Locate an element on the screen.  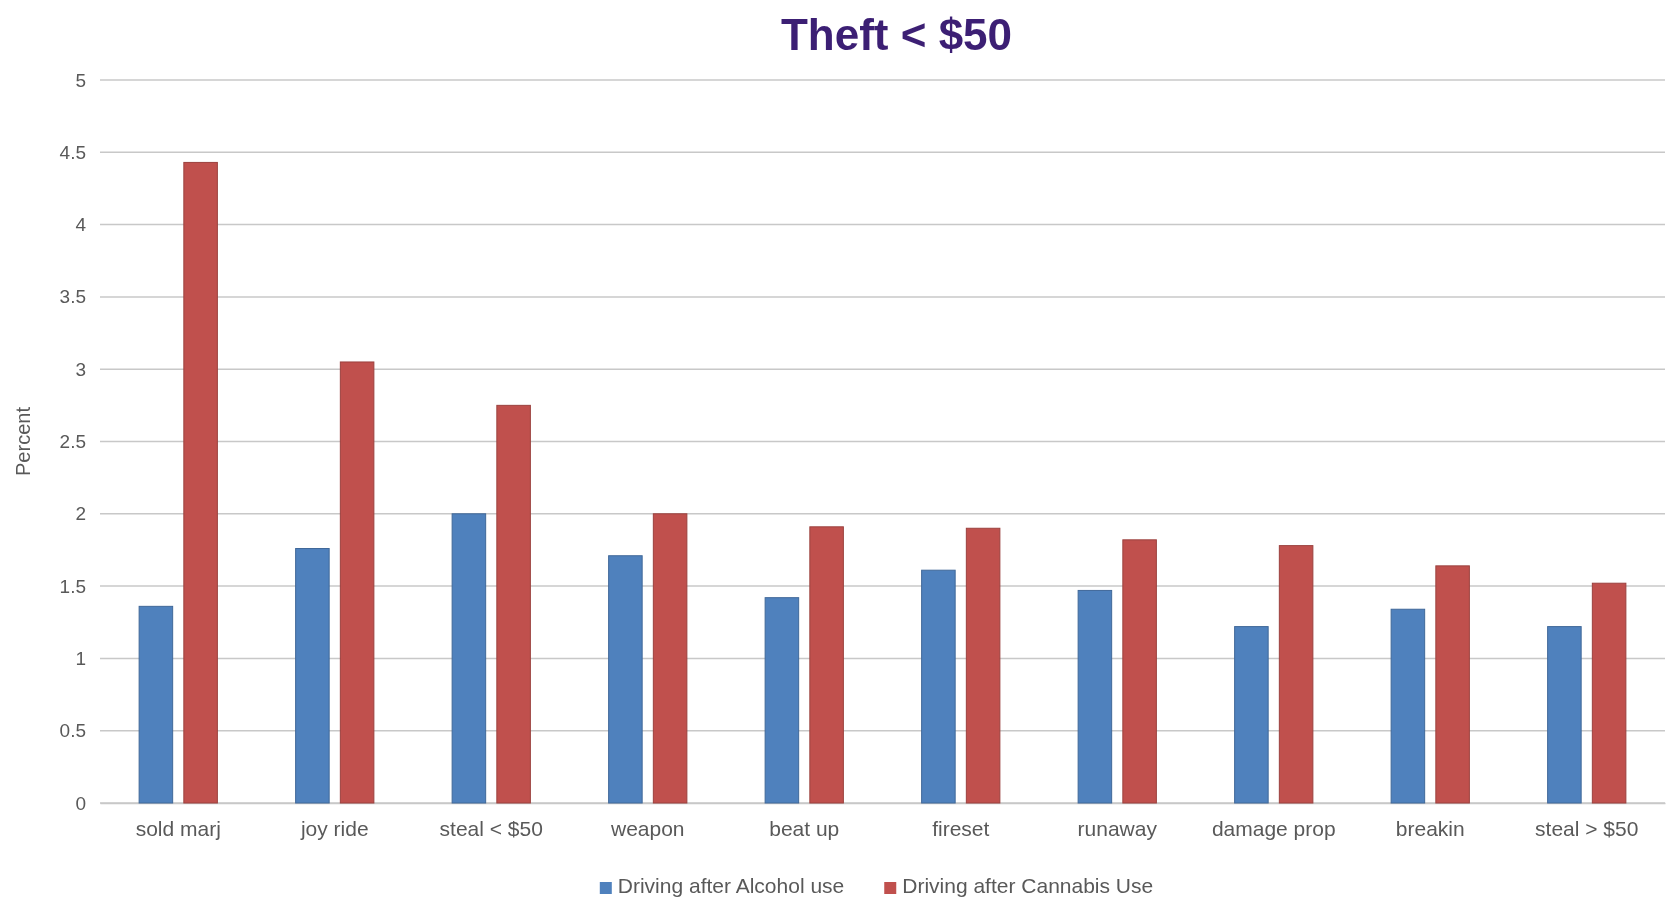
y-tick-label: 3.5 is located at coordinates (72, 297).